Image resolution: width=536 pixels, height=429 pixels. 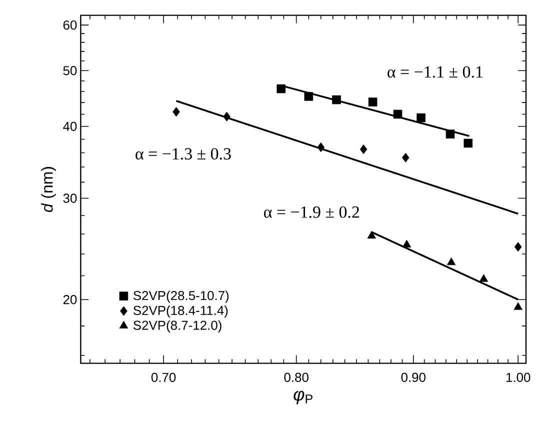 I want to click on x-tick-label: 1.00, so click(x=518, y=377).